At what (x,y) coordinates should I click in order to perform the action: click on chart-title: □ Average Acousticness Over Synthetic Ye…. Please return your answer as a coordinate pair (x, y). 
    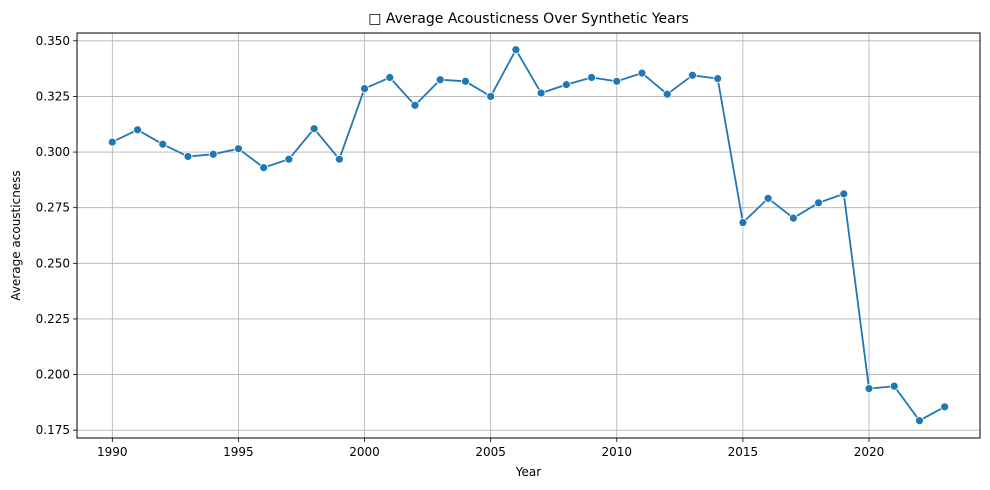
    Looking at the image, I should click on (528, 19).